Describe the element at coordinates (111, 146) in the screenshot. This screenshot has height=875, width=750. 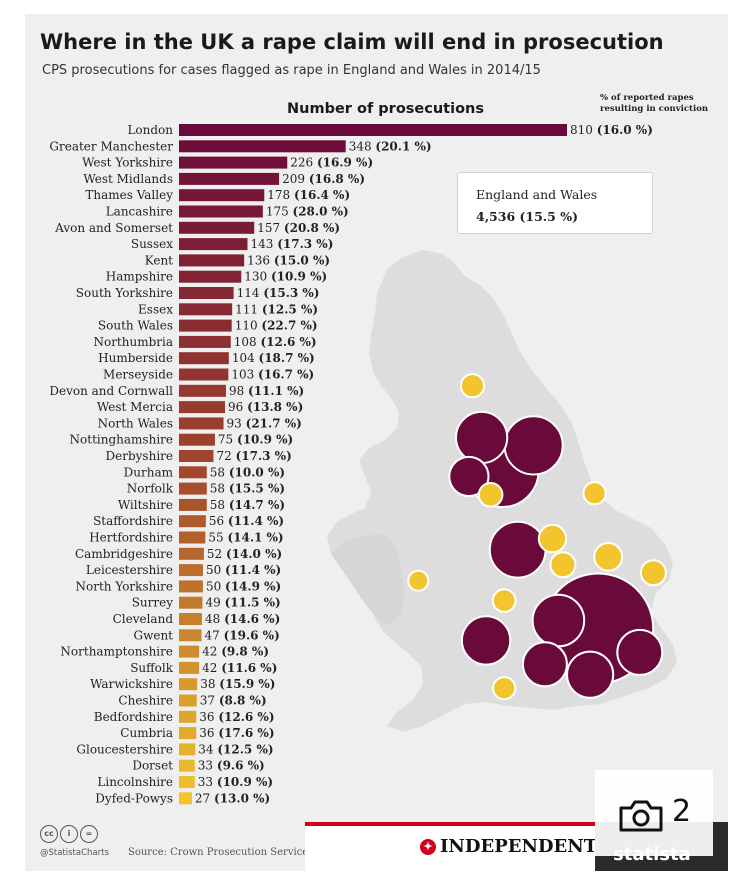
I see `category-label: Greater Manchester` at that location.